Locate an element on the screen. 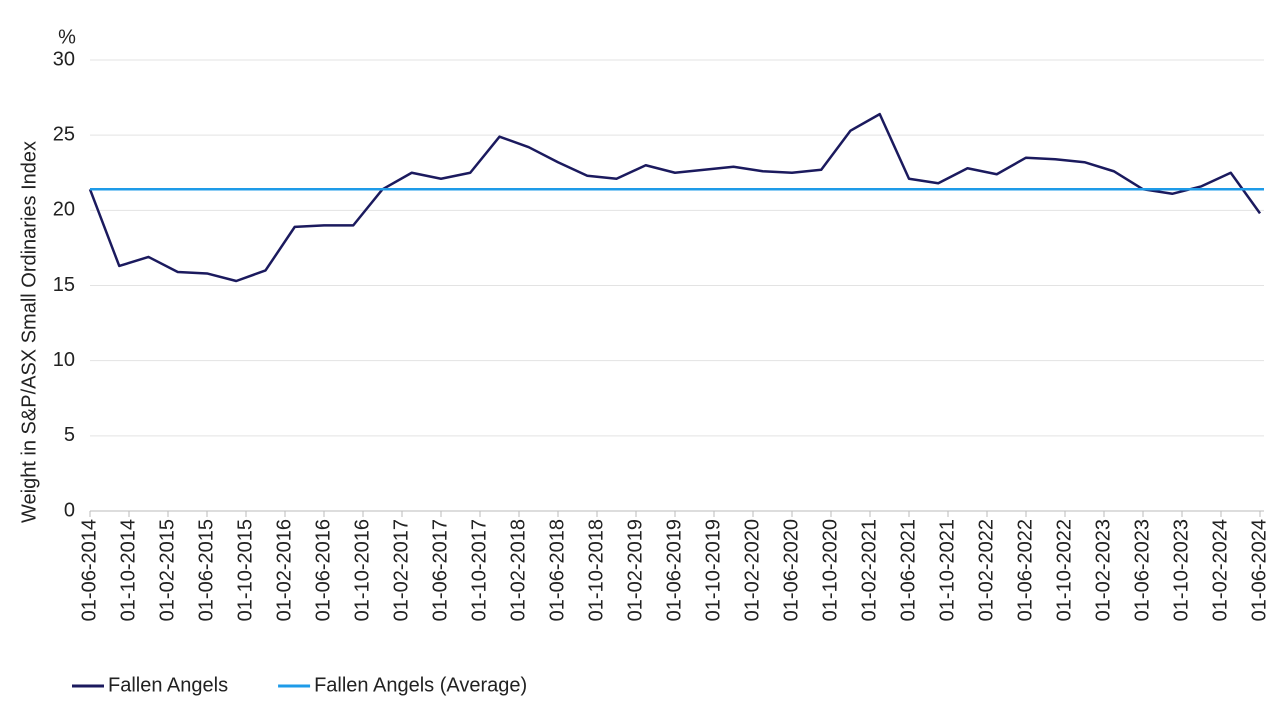  x-tick-label: 01-02-2021 is located at coordinates (869, 570).